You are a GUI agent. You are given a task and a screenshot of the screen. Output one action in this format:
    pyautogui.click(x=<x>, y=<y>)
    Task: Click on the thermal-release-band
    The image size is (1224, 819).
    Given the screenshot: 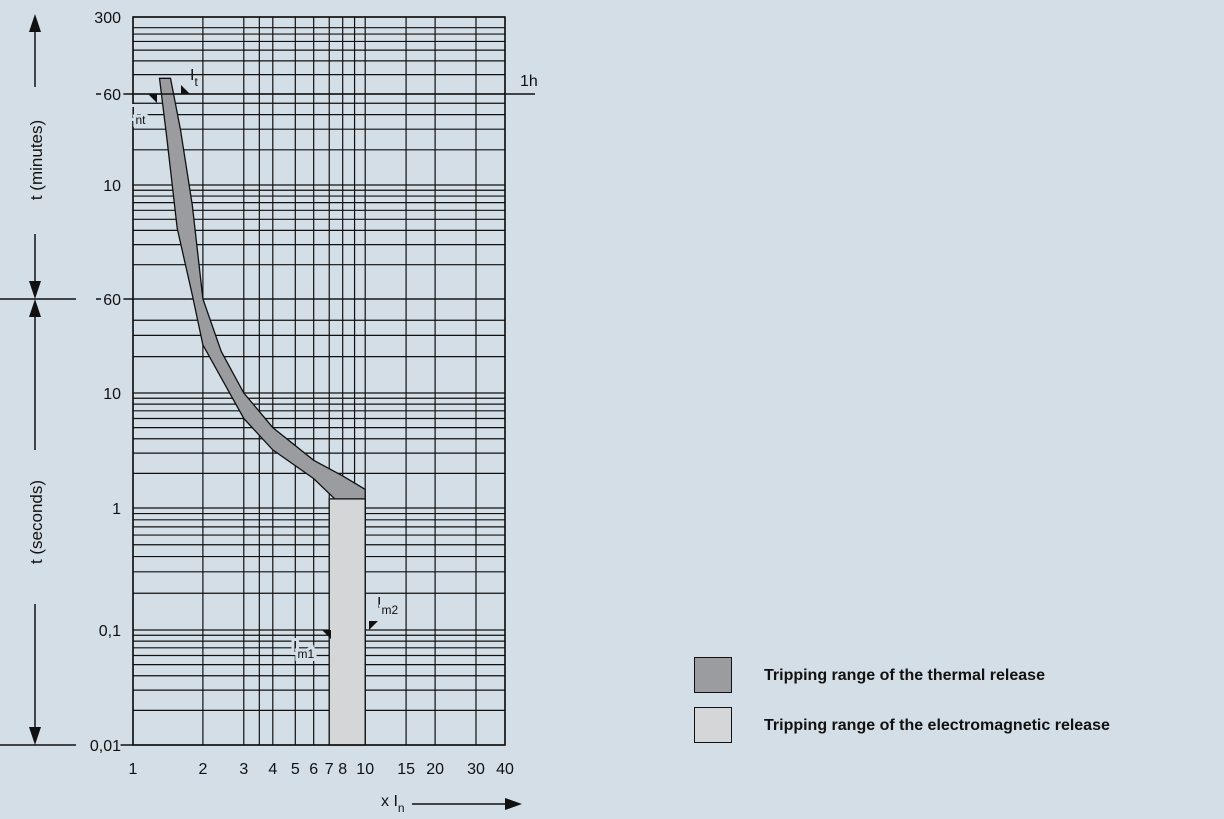 What is the action you would take?
    pyautogui.click(x=262, y=301)
    